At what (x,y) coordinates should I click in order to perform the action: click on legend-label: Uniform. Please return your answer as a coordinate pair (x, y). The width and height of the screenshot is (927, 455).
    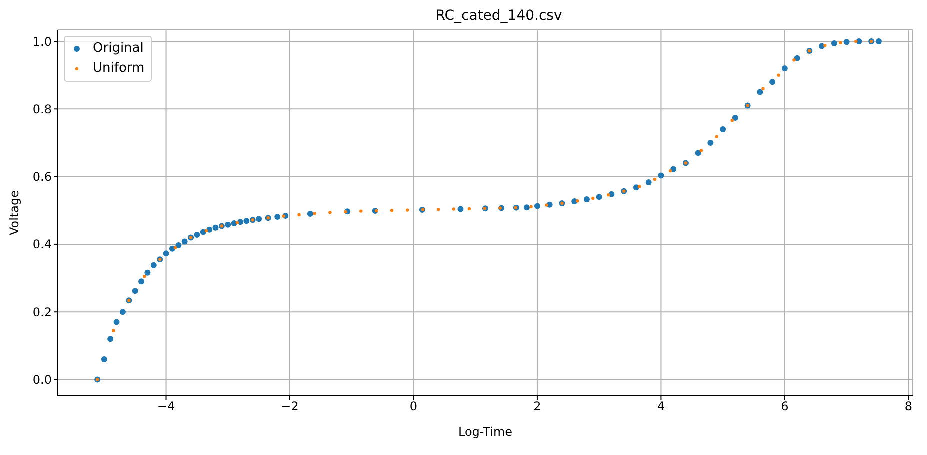
    Looking at the image, I should click on (119, 69).